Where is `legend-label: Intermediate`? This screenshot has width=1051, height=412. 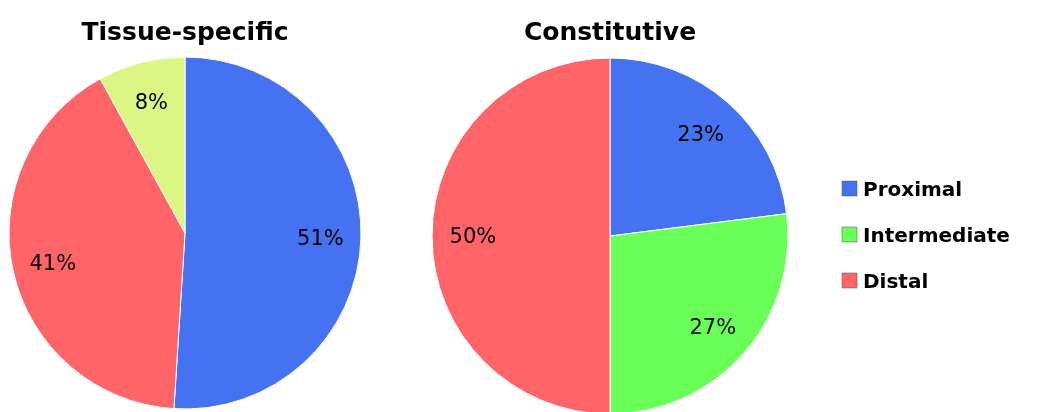 legend-label: Intermediate is located at coordinates (936, 235).